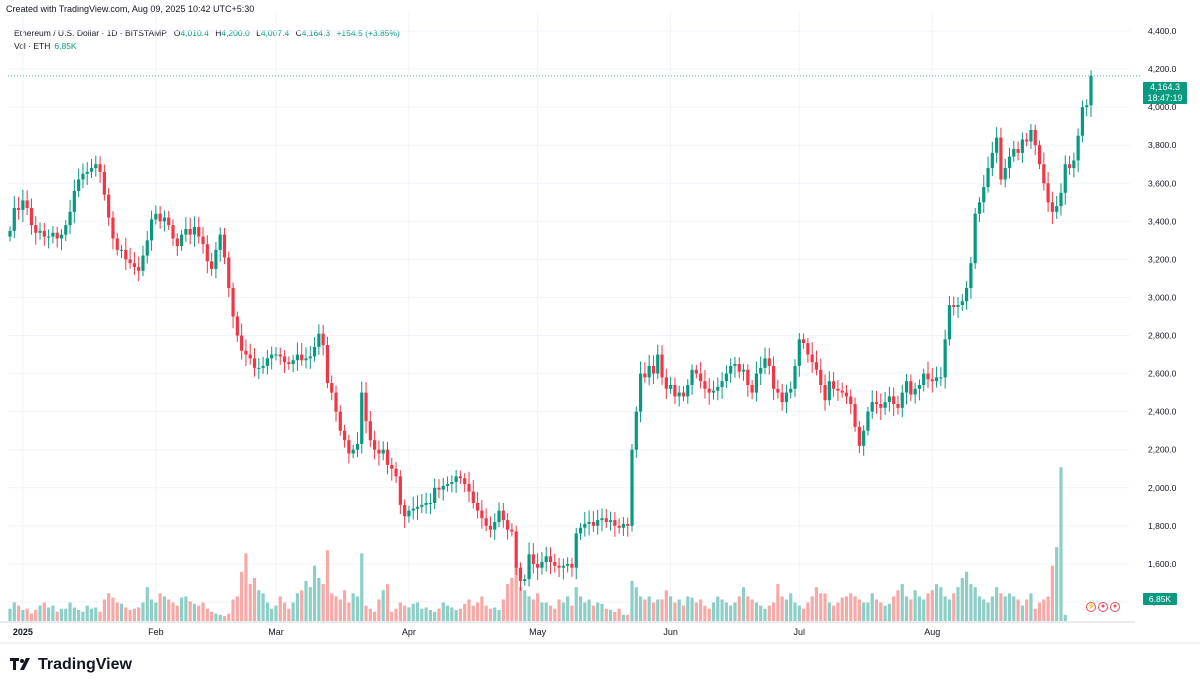 Image resolution: width=1200 pixels, height=690 pixels. I want to click on symbol-title: Ethereum / U.S. Dollar · 1D · BITSTAMP, so click(90, 33).